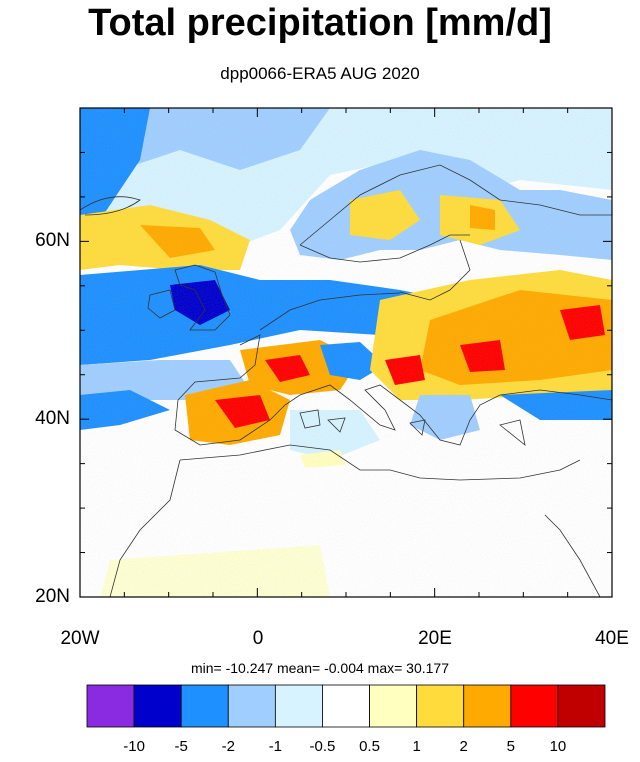  What do you see at coordinates (612, 638) in the screenshot?
I see `x-tick-label-40e: 40E` at bounding box center [612, 638].